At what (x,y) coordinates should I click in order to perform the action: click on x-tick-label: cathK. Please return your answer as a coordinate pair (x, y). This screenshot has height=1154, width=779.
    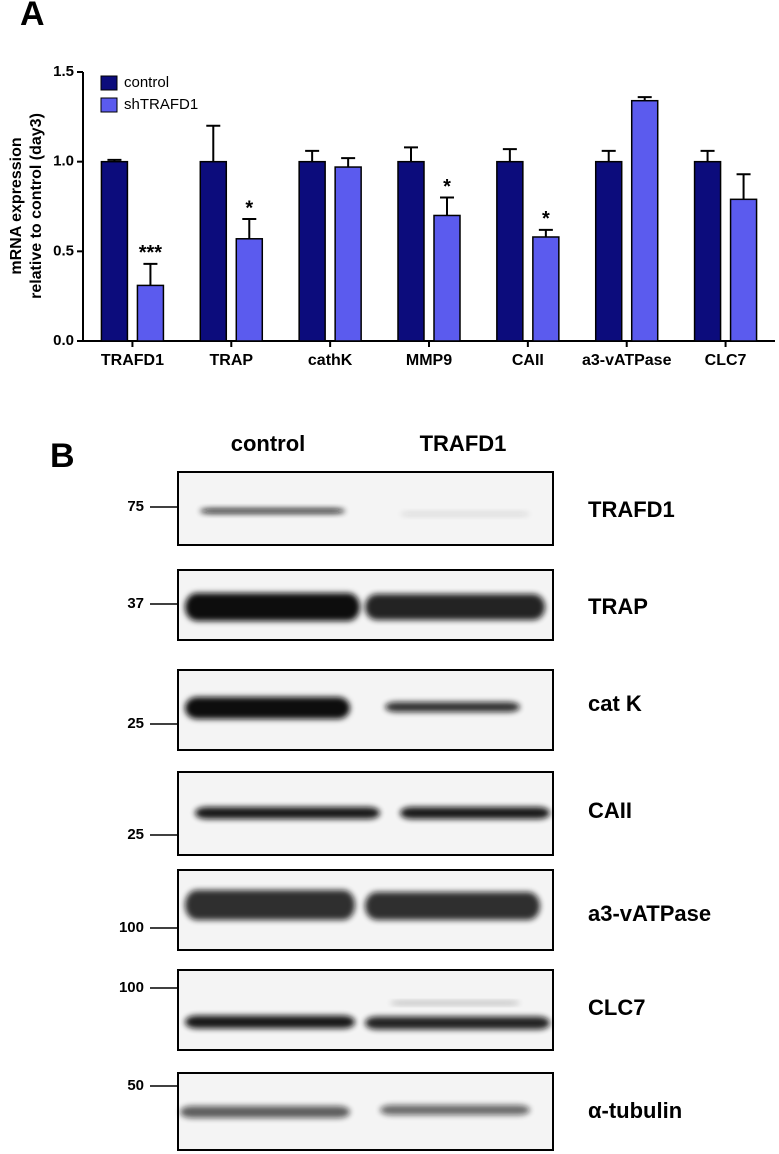
    Looking at the image, I should click on (330, 360).